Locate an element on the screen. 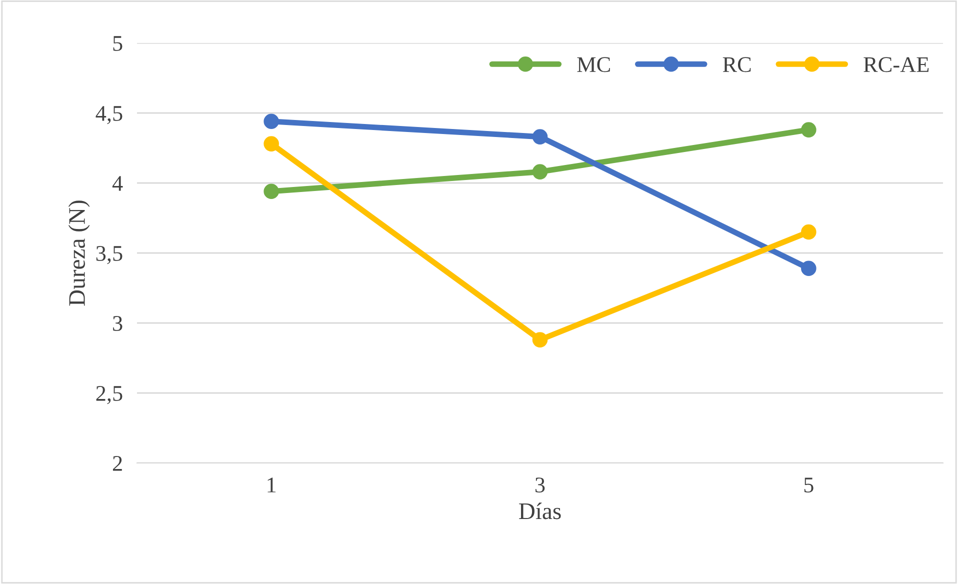 The height and width of the screenshot is (584, 958). y-tick-label: 5 is located at coordinates (117, 43).